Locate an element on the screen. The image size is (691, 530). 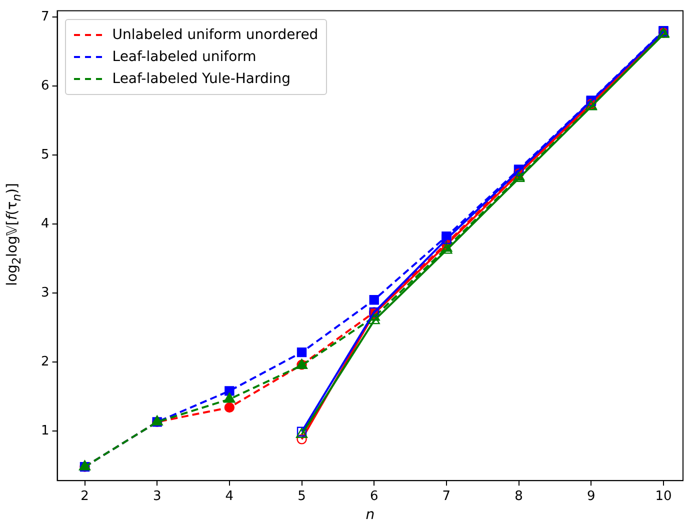
x-tick-label: 5 is located at coordinates (302, 496).